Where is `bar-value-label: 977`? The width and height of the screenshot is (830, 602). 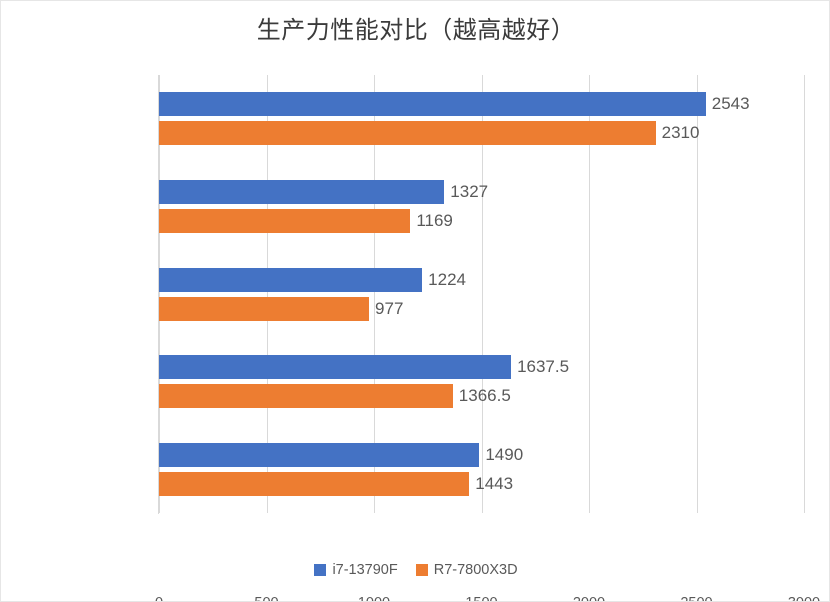 bar-value-label: 977 is located at coordinates (389, 308).